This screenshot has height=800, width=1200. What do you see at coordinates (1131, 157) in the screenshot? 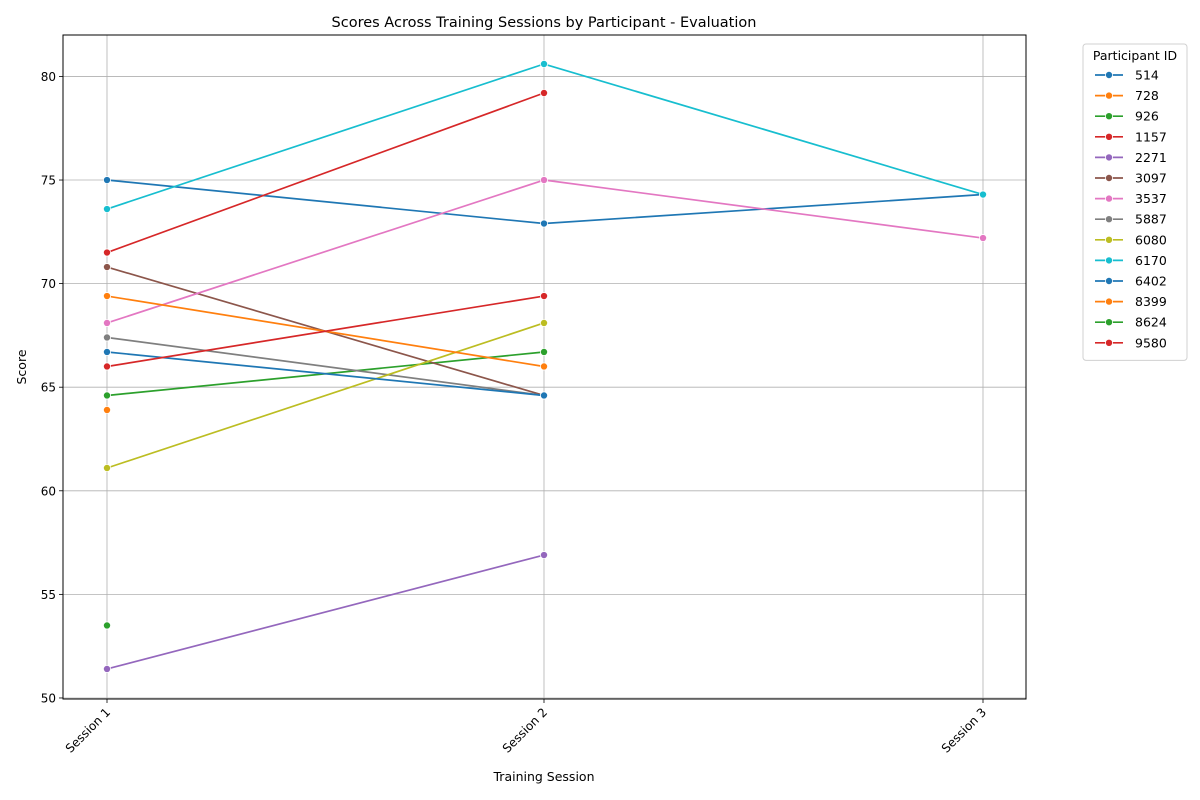
I see `legend-item: 2271` at bounding box center [1131, 157].